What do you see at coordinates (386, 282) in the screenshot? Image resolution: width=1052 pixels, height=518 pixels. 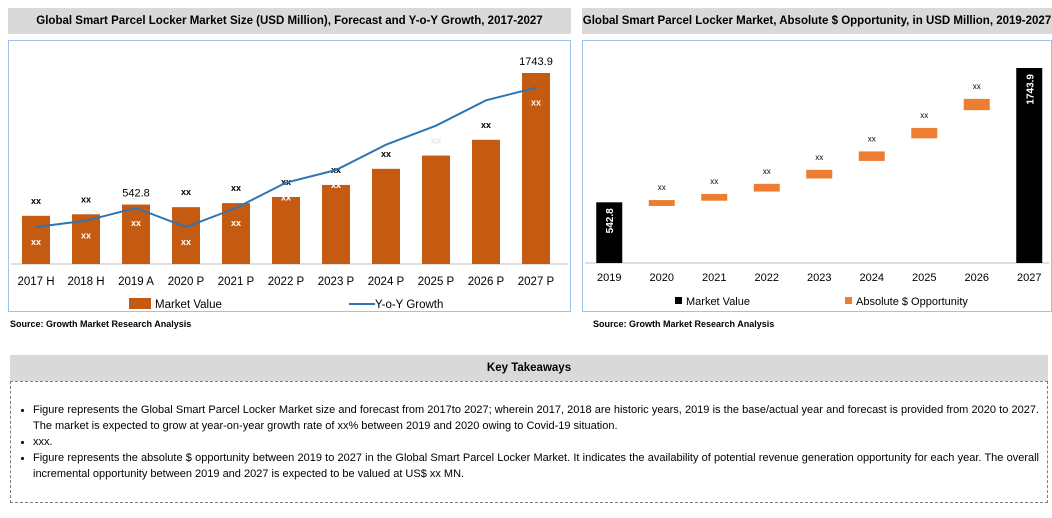 I see `x-tick-label: 2024 P` at bounding box center [386, 282].